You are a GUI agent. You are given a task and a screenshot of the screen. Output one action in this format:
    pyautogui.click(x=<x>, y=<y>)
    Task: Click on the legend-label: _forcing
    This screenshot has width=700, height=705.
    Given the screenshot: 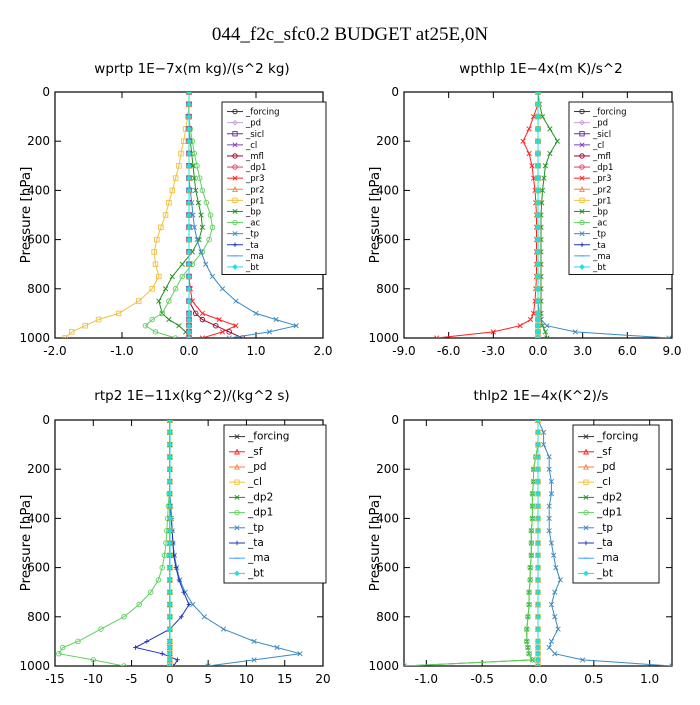 What is the action you would take?
    pyautogui.click(x=617, y=437)
    